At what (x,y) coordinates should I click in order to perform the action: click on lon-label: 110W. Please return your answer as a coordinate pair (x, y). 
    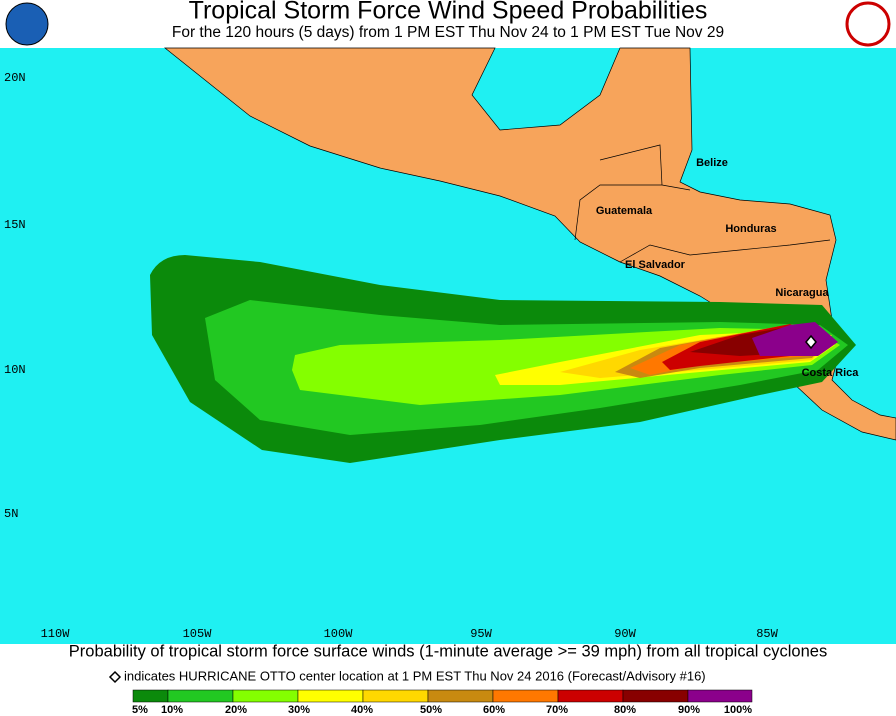
    Looking at the image, I should click on (56, 634).